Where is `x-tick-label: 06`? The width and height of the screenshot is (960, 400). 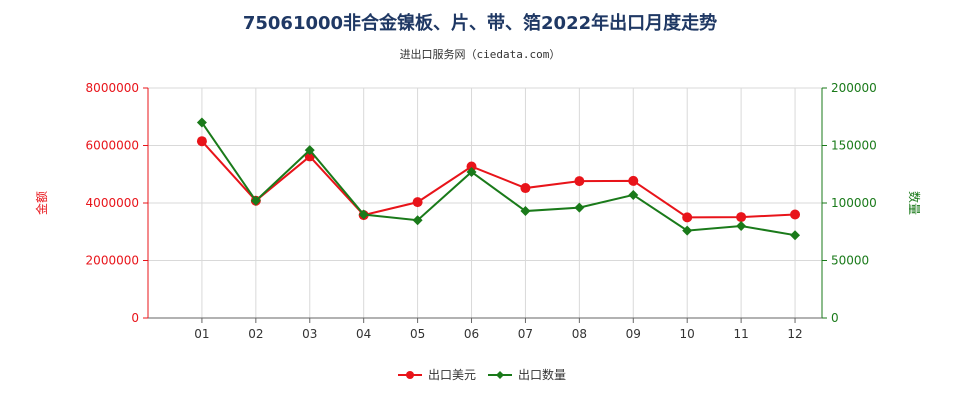 x-tick-label: 06 is located at coordinates (471, 334).